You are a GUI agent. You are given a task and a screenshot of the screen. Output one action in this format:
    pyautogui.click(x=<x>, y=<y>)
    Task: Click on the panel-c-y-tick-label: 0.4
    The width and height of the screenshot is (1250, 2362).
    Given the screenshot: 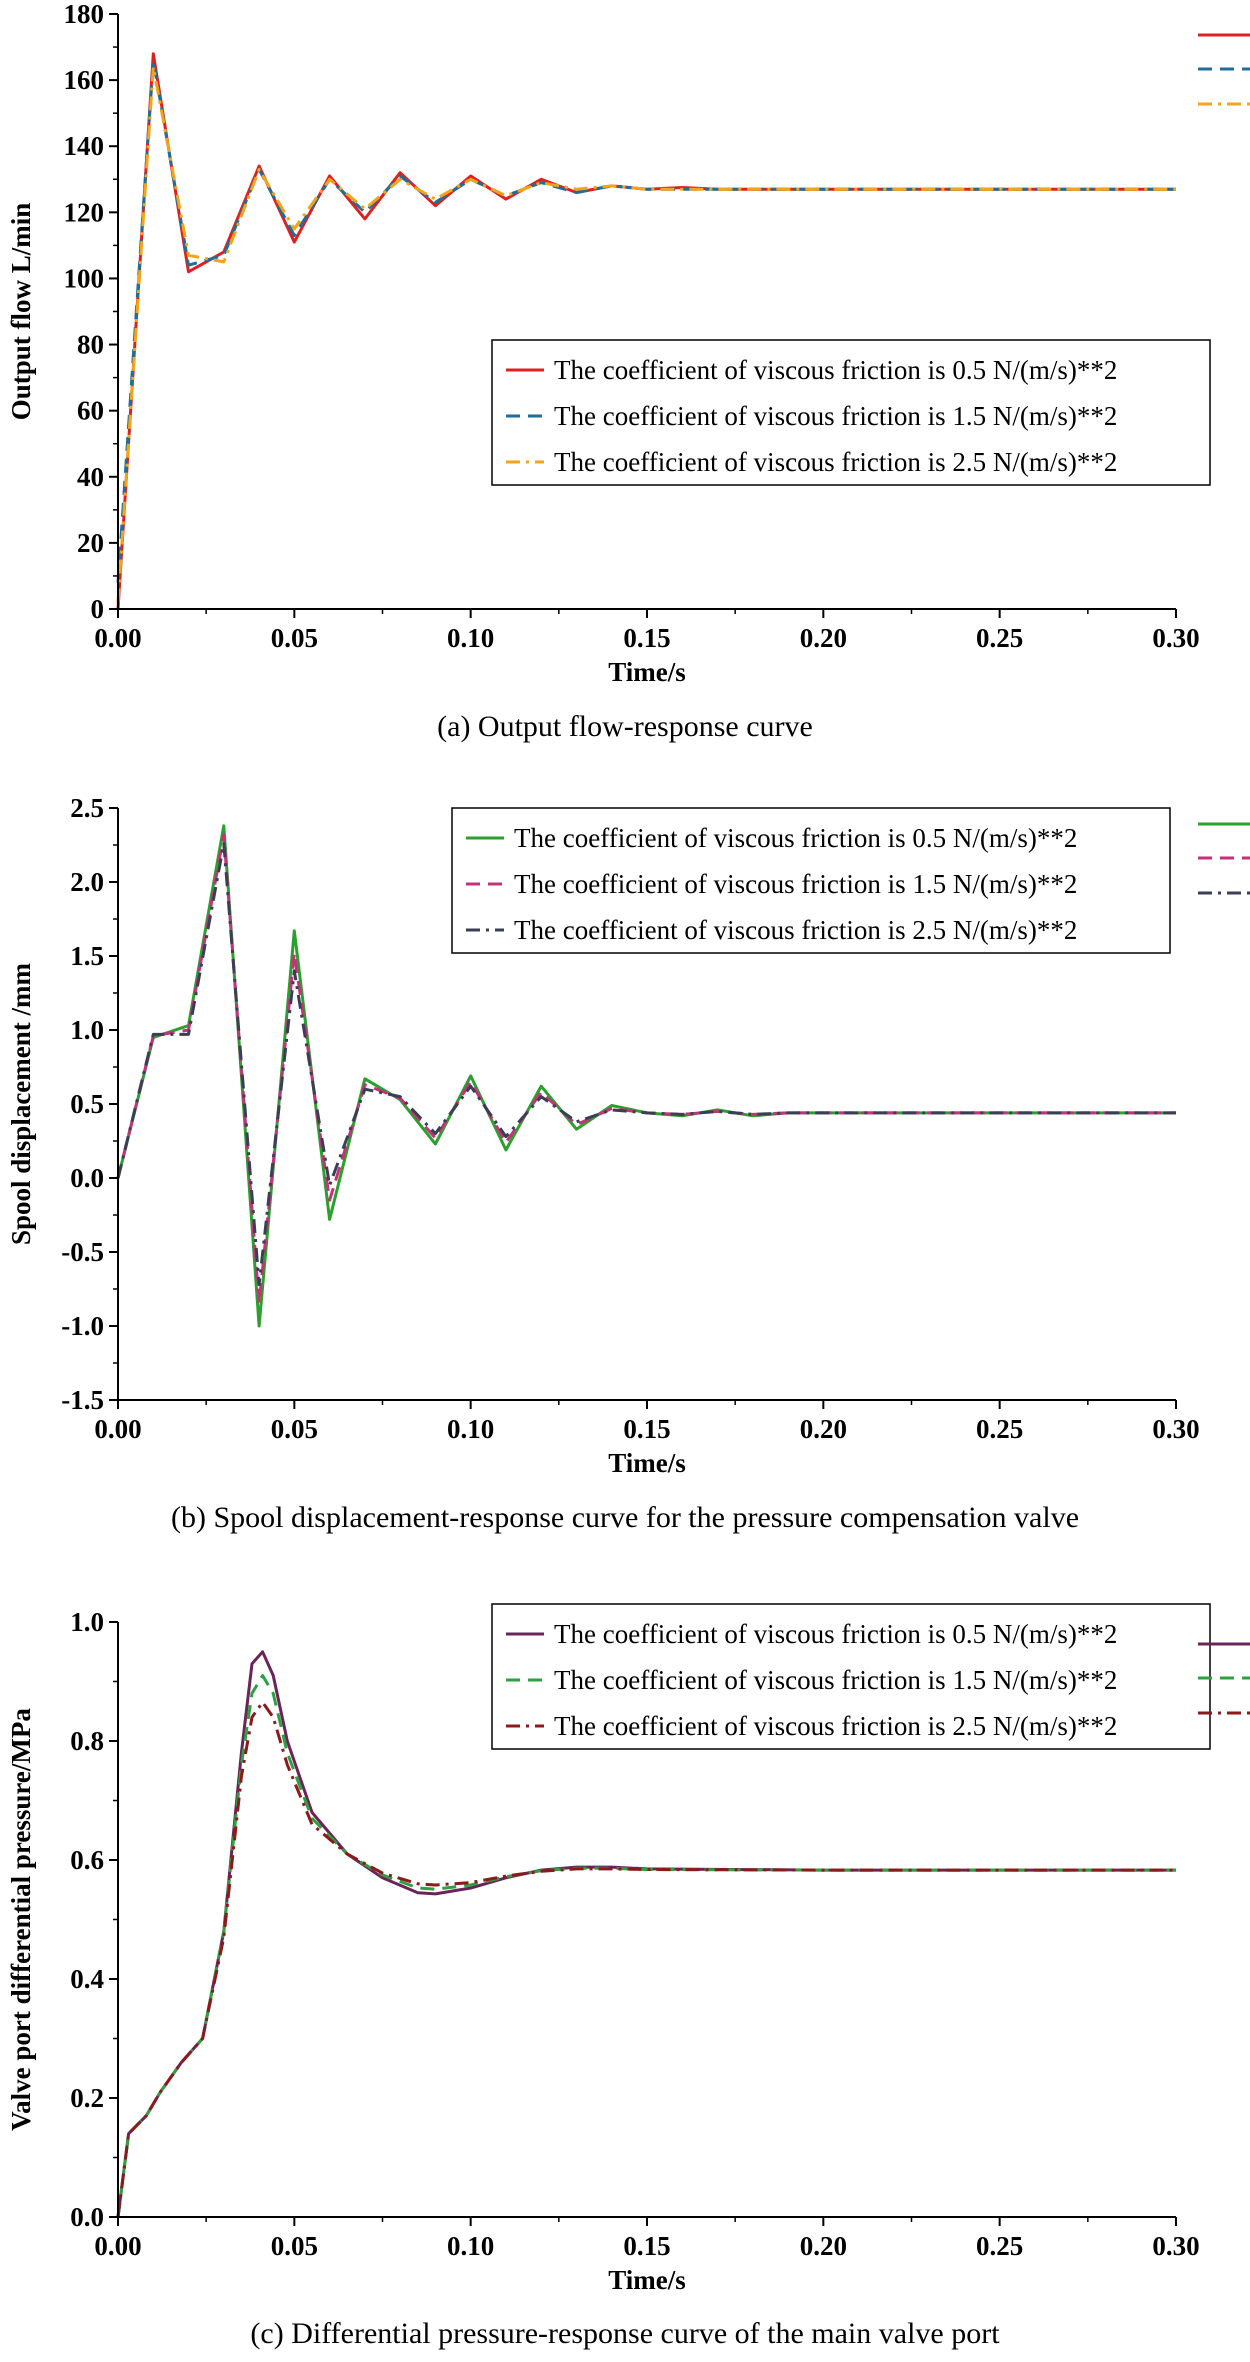 What is the action you would take?
    pyautogui.click(x=87, y=1979)
    